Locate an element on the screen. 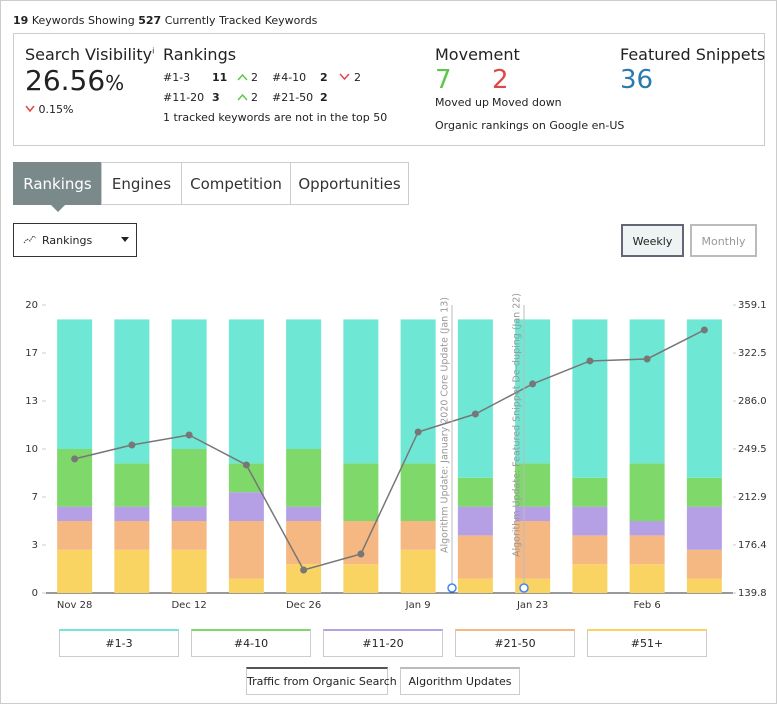 This screenshot has height=704, width=777. y-tick-label: 17 is located at coordinates (31, 353).